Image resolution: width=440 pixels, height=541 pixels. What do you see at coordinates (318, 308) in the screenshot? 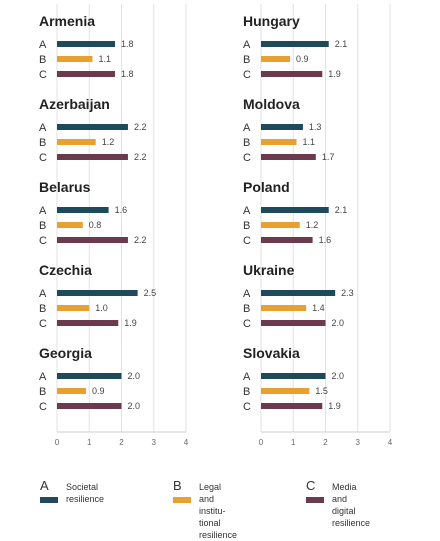
I see `value-label-ukraine-b: 1.4` at bounding box center [318, 308].